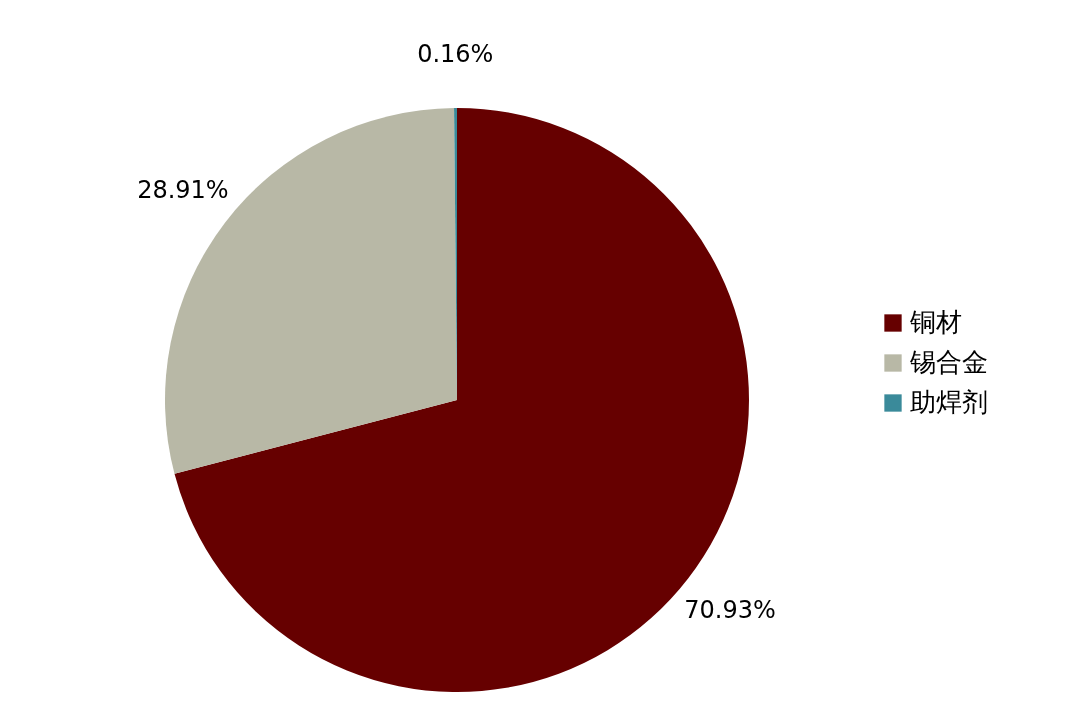  Describe the element at coordinates (455, 54) in the screenshot. I see `data-label: 0.16%` at that location.